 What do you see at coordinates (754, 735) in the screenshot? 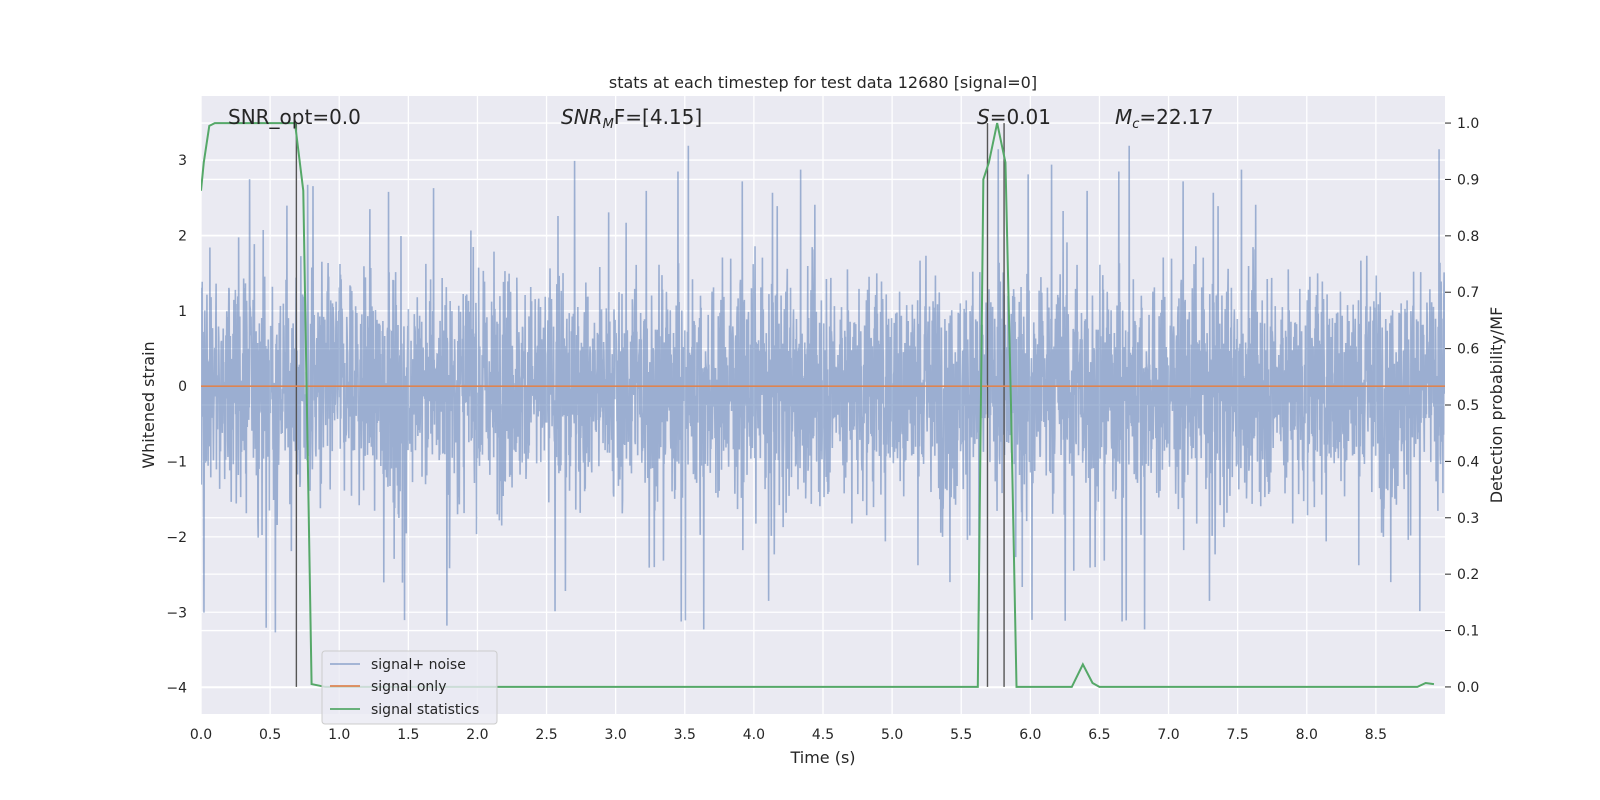
I see `x-tick-label: 4.0` at bounding box center [754, 735].